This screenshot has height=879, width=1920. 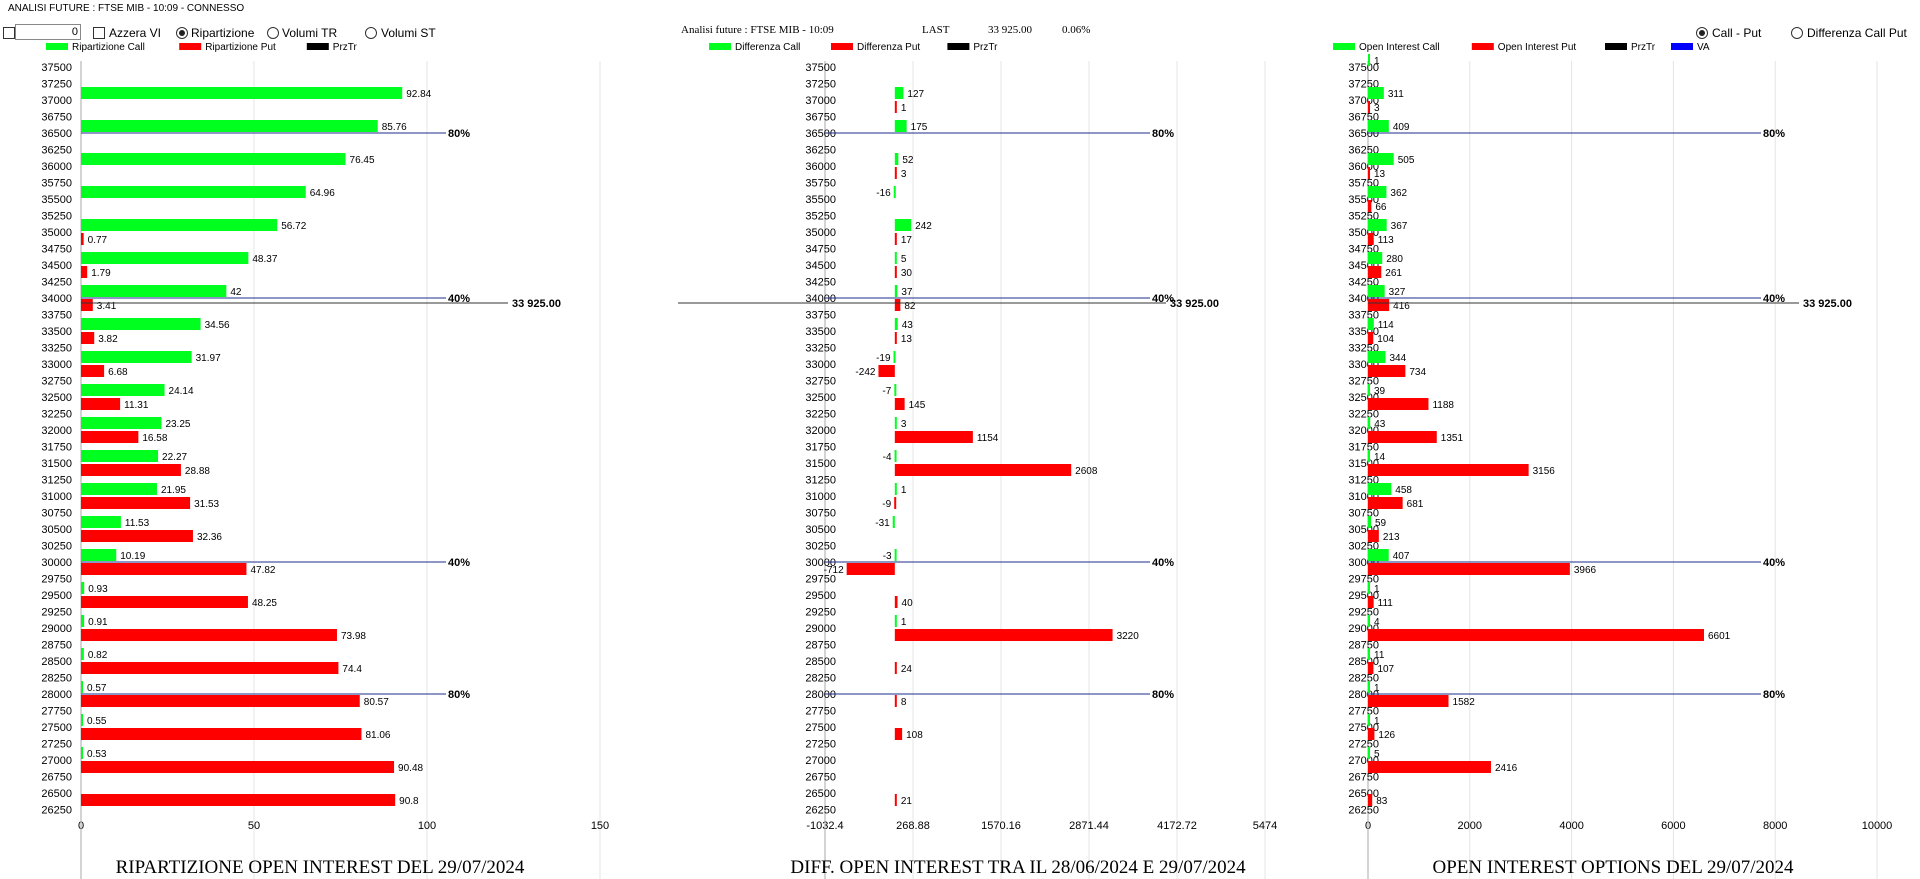 What do you see at coordinates (1363, 68) in the screenshot?
I see `strike-label: 37500` at bounding box center [1363, 68].